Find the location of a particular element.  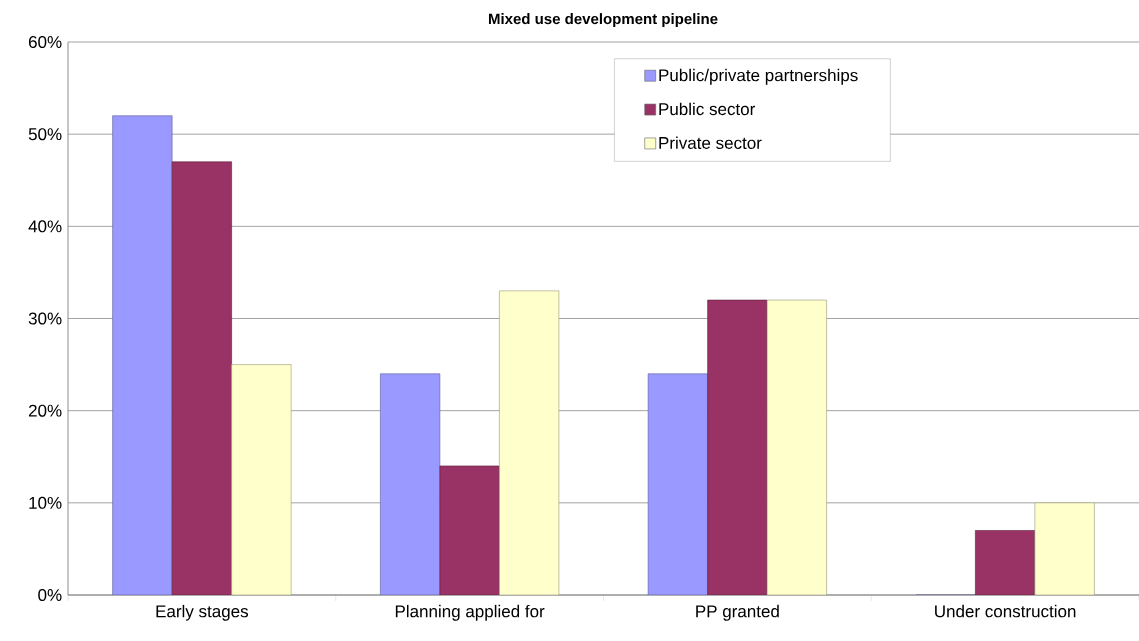

legend-label: Public/private partnerships is located at coordinates (758, 76).